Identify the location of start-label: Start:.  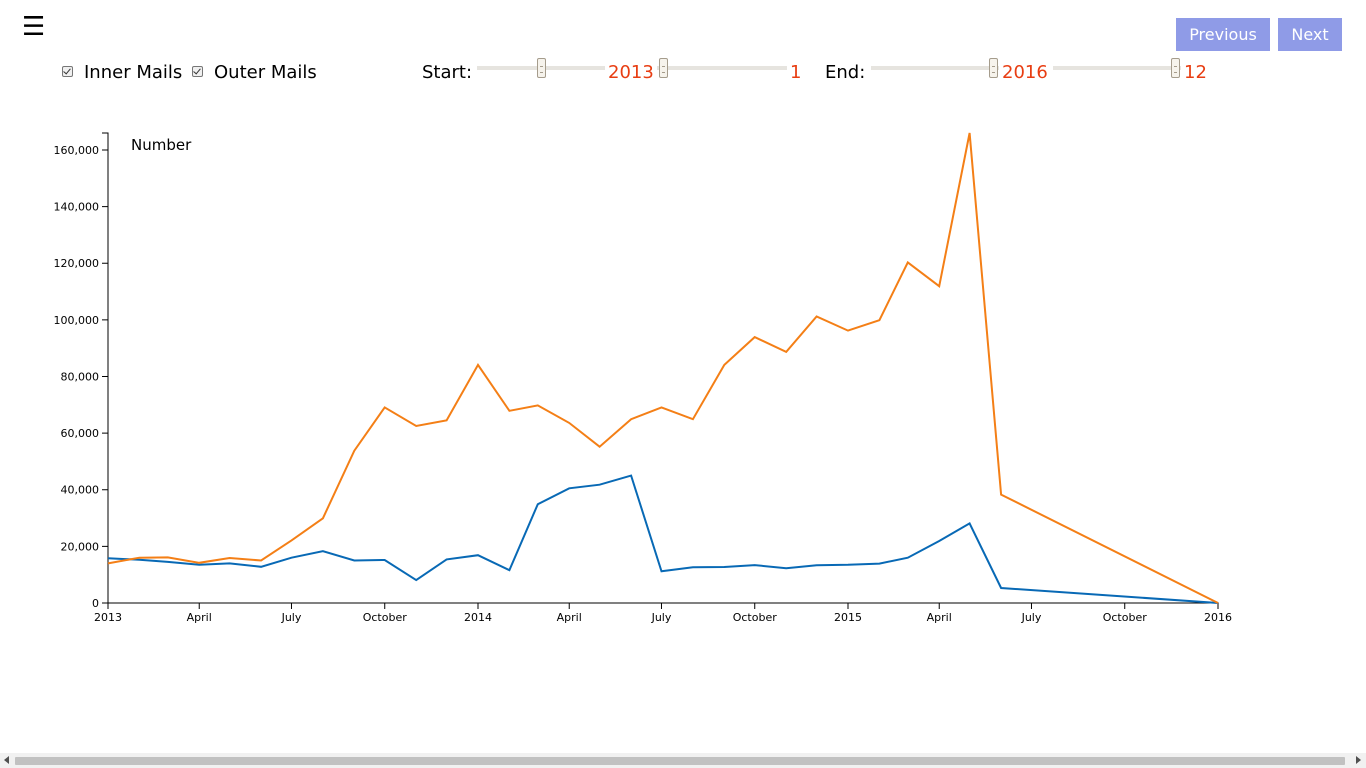
(447, 72).